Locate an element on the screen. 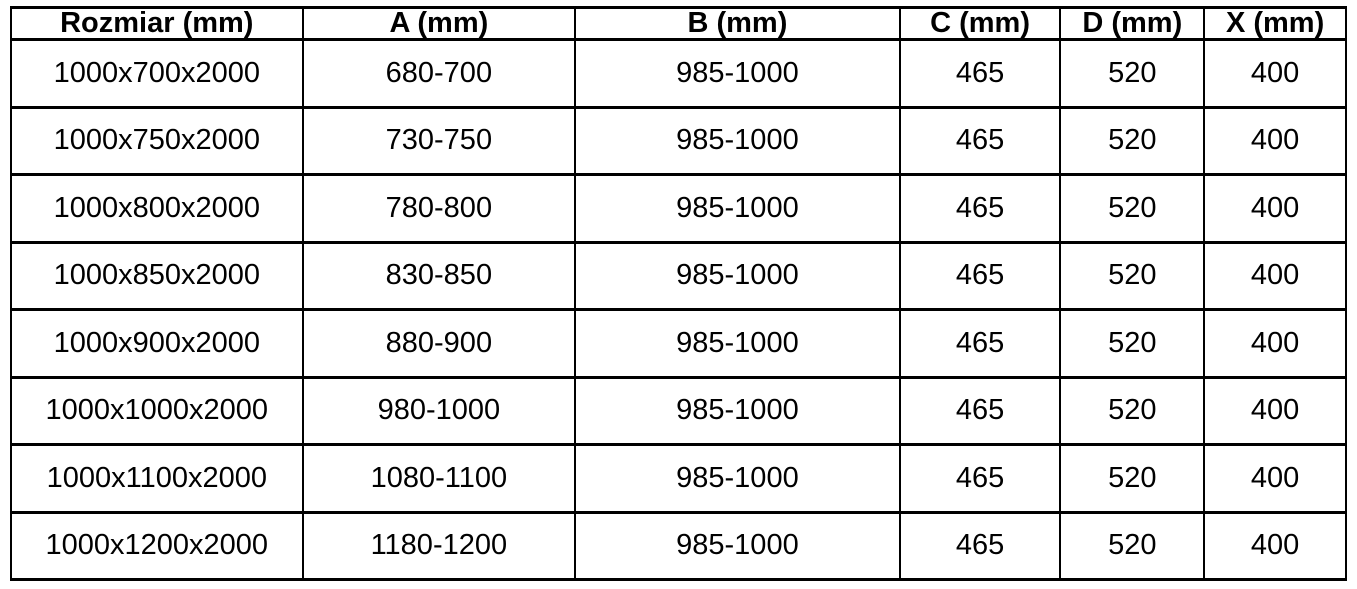 The height and width of the screenshot is (589, 1357). cell-rozmiar: 1000x1100x2000 is located at coordinates (157, 478).